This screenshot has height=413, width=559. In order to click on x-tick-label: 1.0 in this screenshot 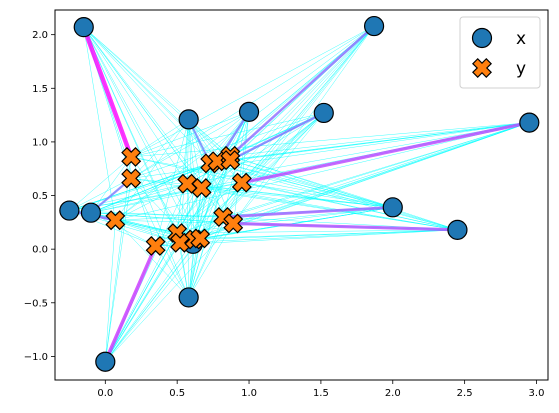, I will do `click(249, 393)`.